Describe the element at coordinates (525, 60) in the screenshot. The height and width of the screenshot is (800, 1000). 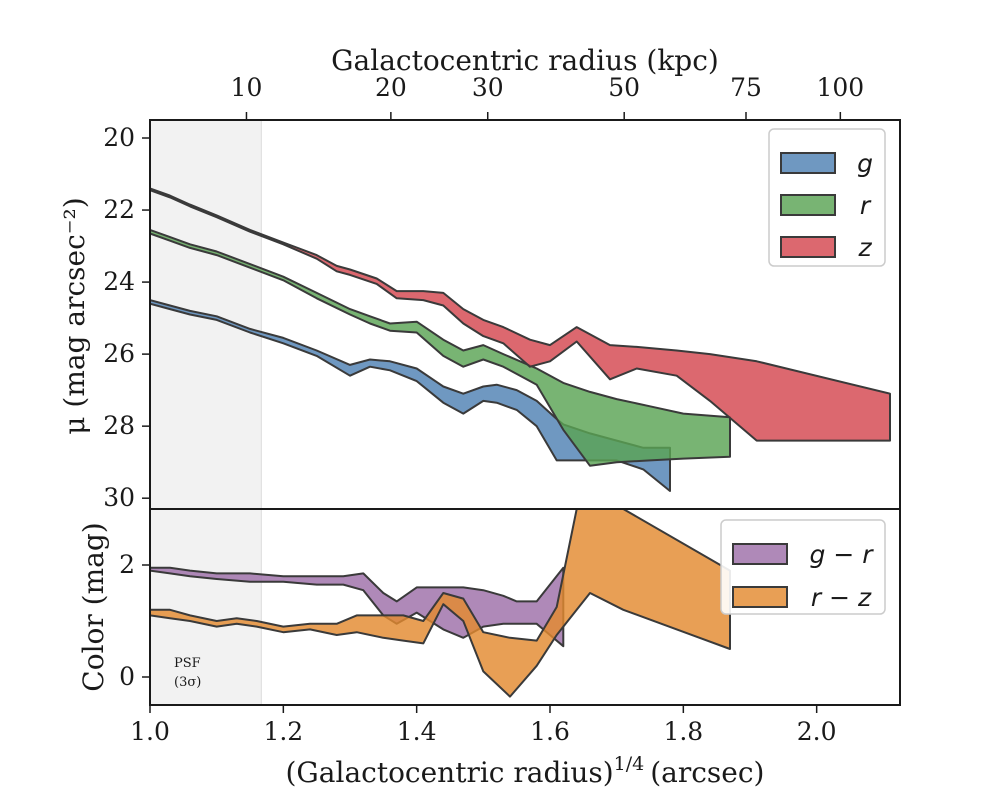
I see `top-axis-title: Galactocentric radius (kpc)` at that location.